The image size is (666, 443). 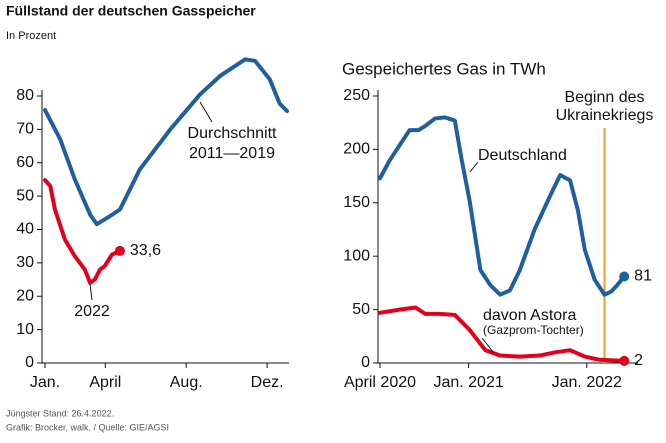 I want to click on series-label: 2011—2019, so click(x=232, y=153).